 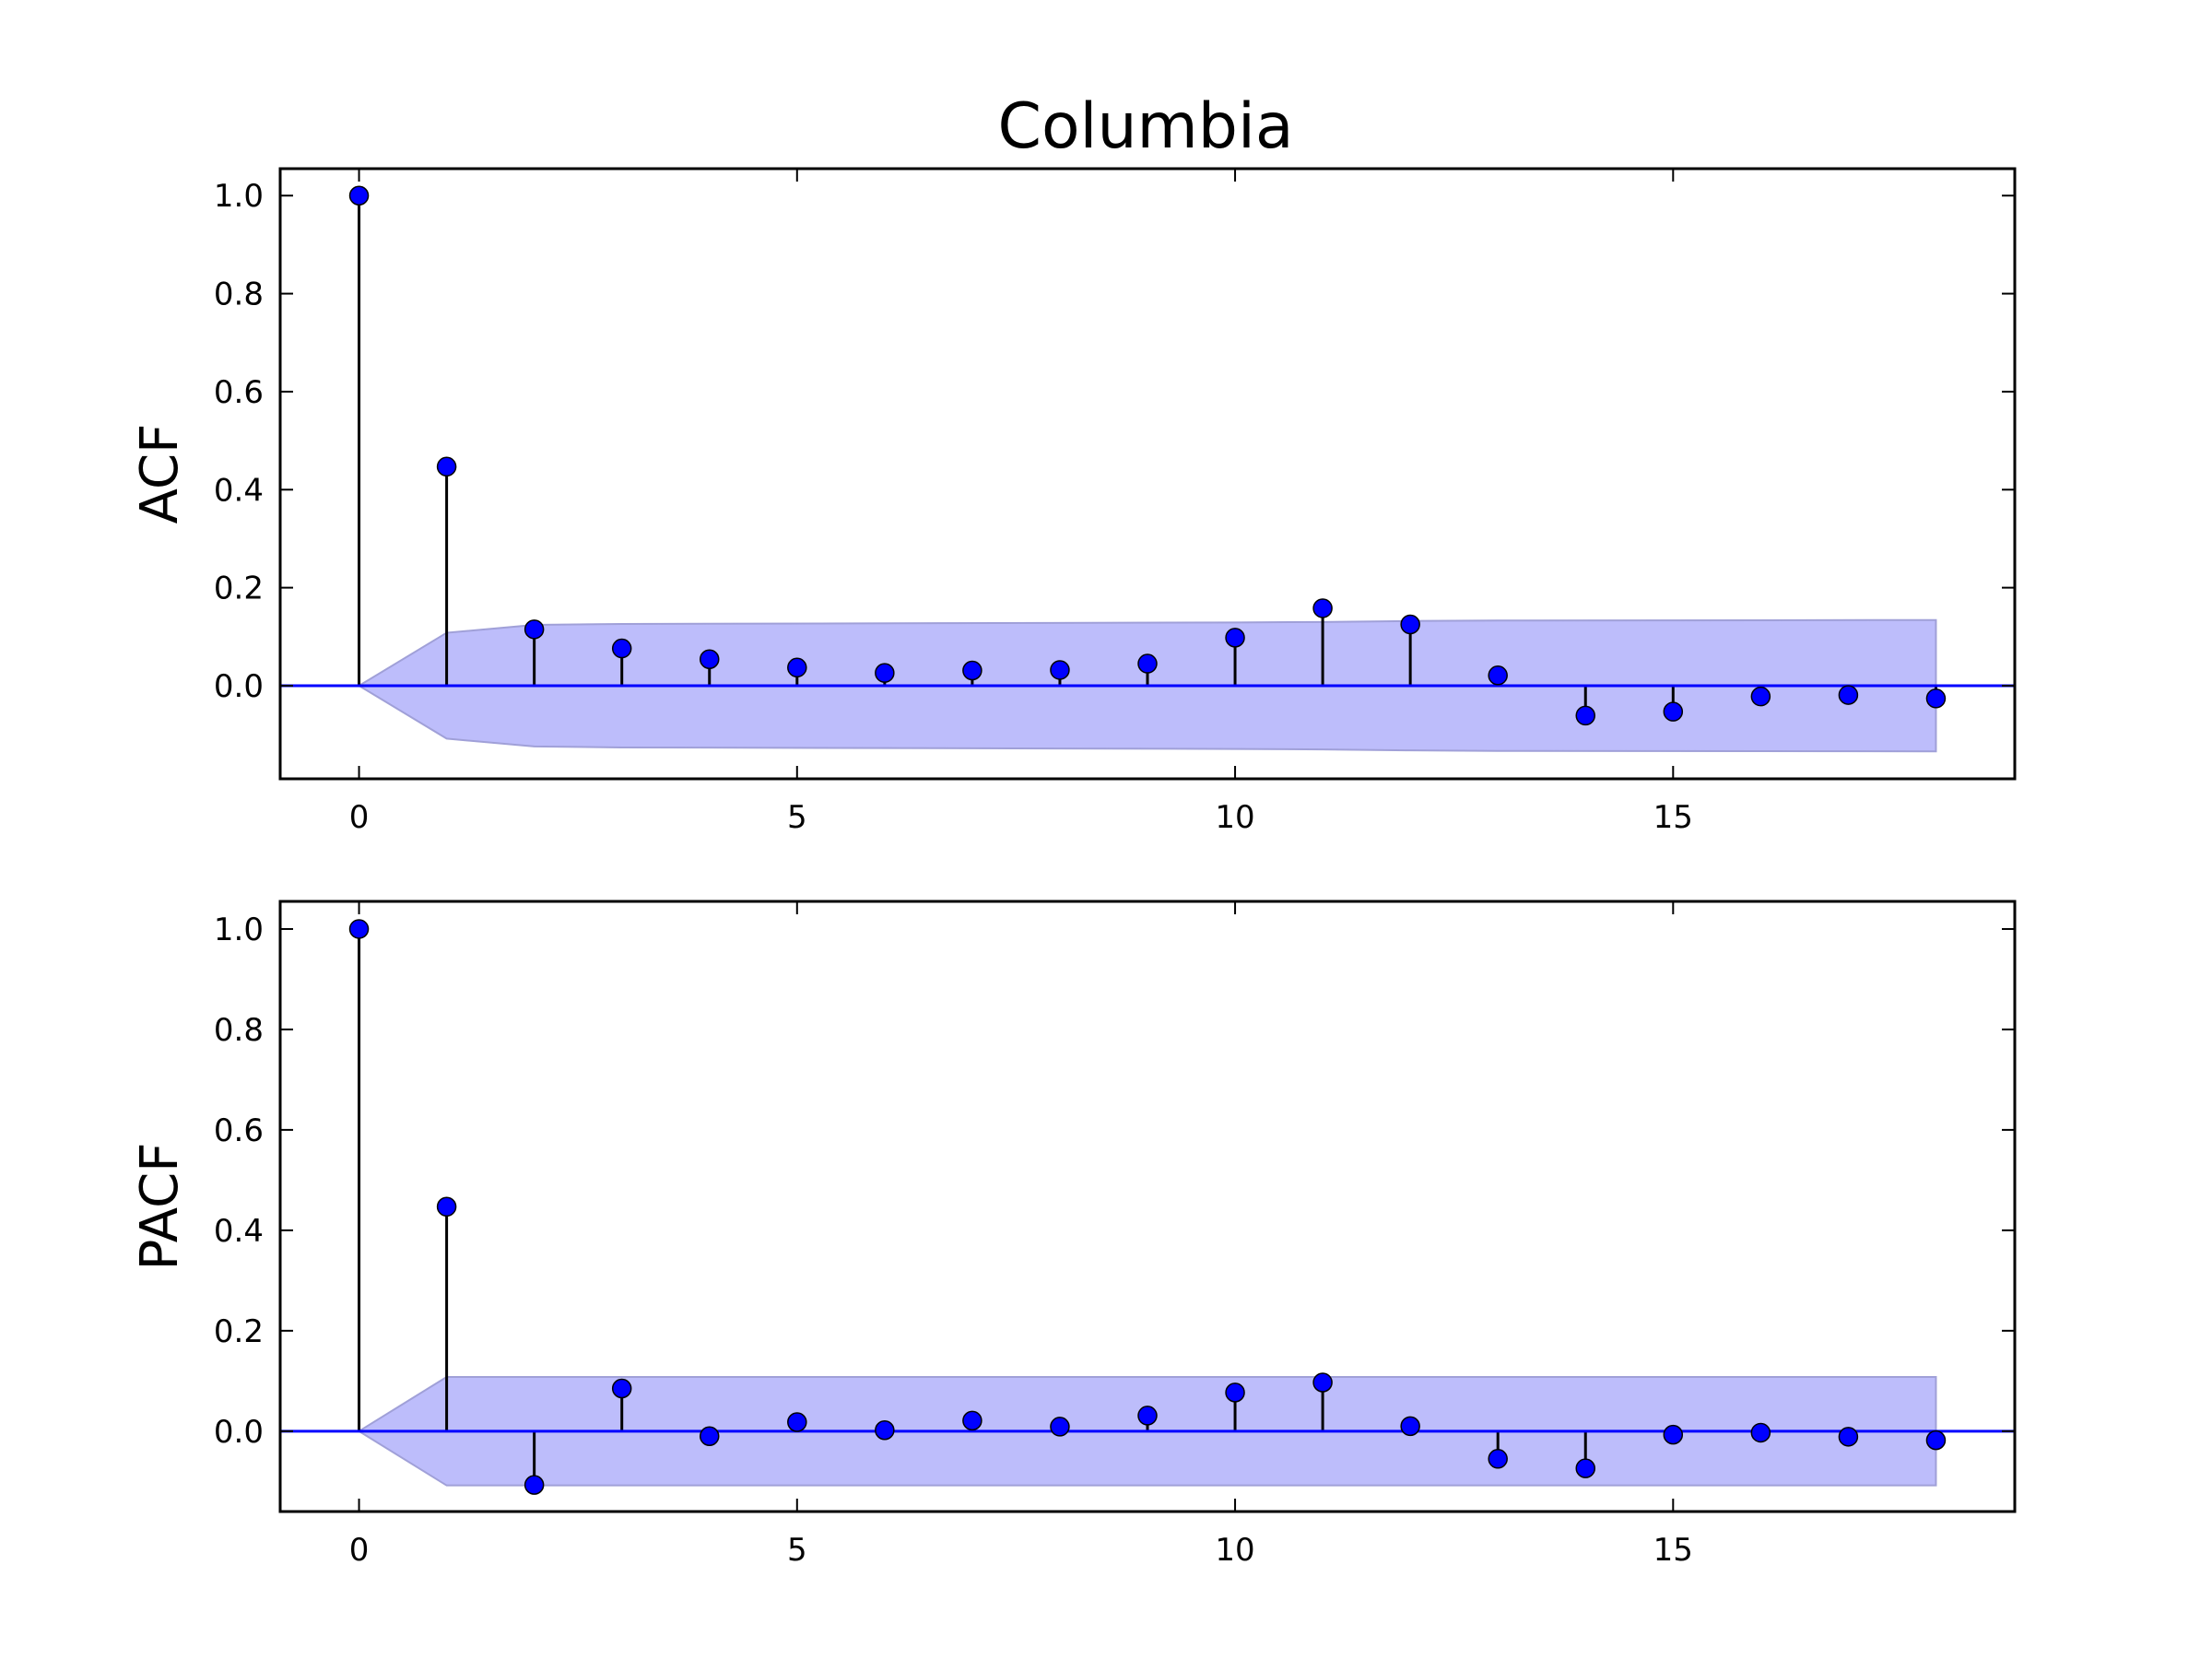 I want to click on chart-title: Columbia, so click(x=1145, y=126).